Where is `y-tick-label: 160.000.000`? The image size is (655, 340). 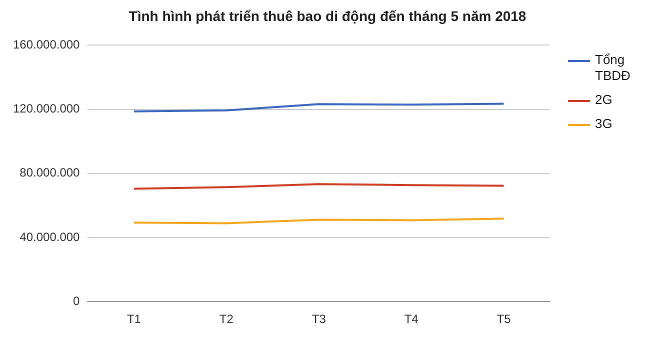 y-tick-label: 160.000.000 is located at coordinates (46, 45).